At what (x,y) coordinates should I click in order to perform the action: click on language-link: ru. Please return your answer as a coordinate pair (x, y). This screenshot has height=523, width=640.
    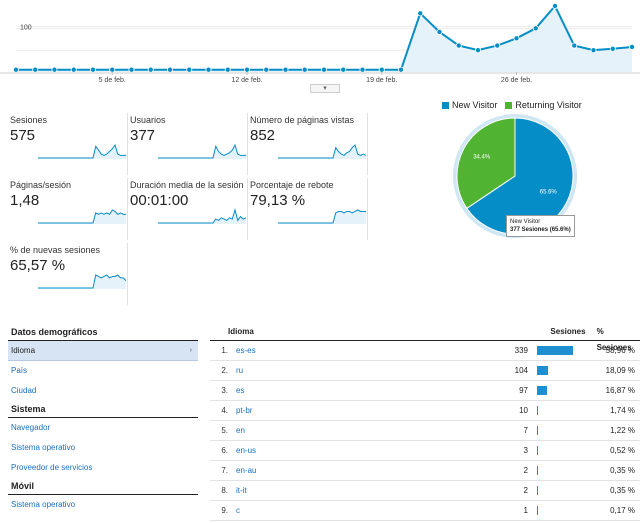
    Looking at the image, I should click on (240, 370).